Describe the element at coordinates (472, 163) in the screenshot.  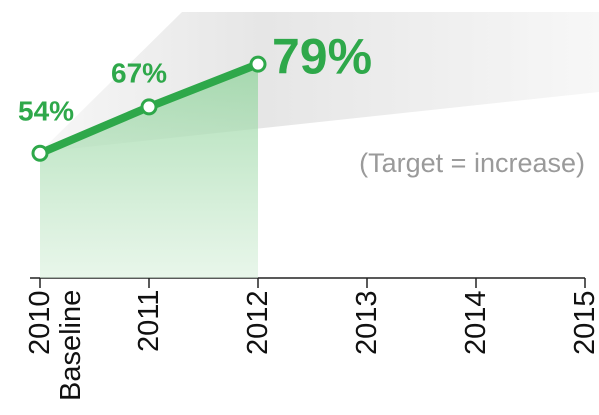
I see `annotation: (Target = increase)` at that location.